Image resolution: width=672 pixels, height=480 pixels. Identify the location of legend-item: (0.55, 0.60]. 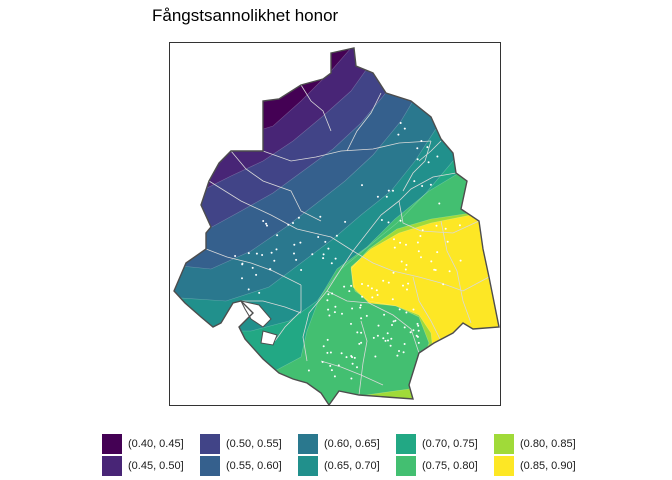
(241, 466).